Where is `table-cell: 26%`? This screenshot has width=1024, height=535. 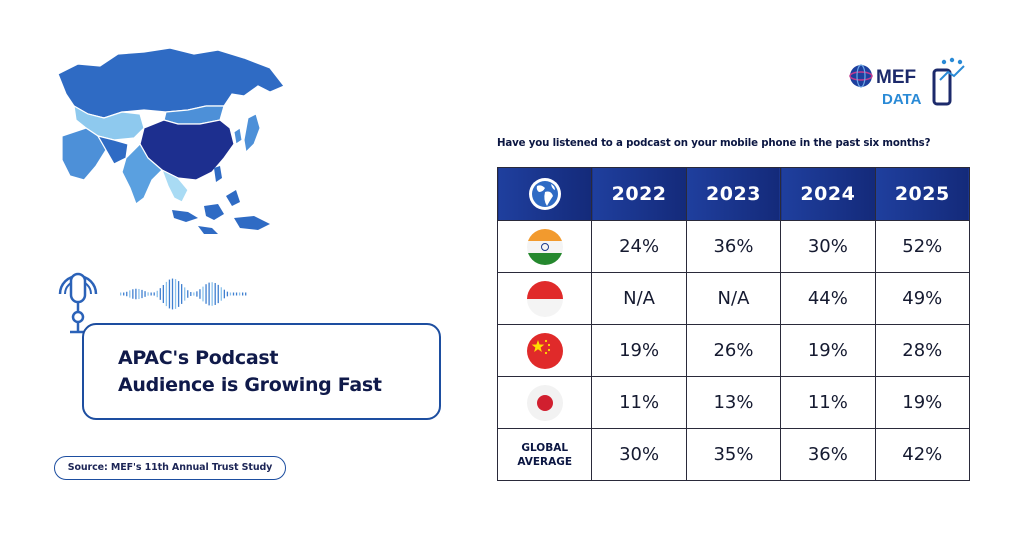 table-cell: 26% is located at coordinates (733, 350).